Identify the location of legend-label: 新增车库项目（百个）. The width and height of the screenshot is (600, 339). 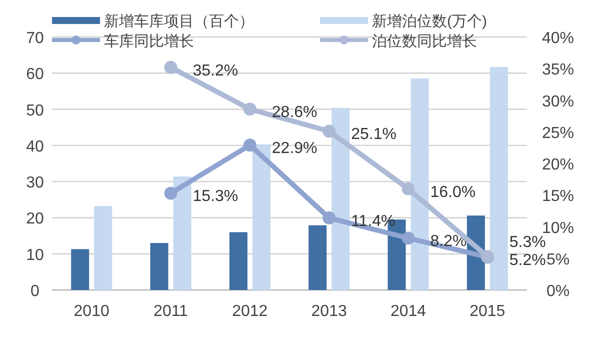
(179, 21).